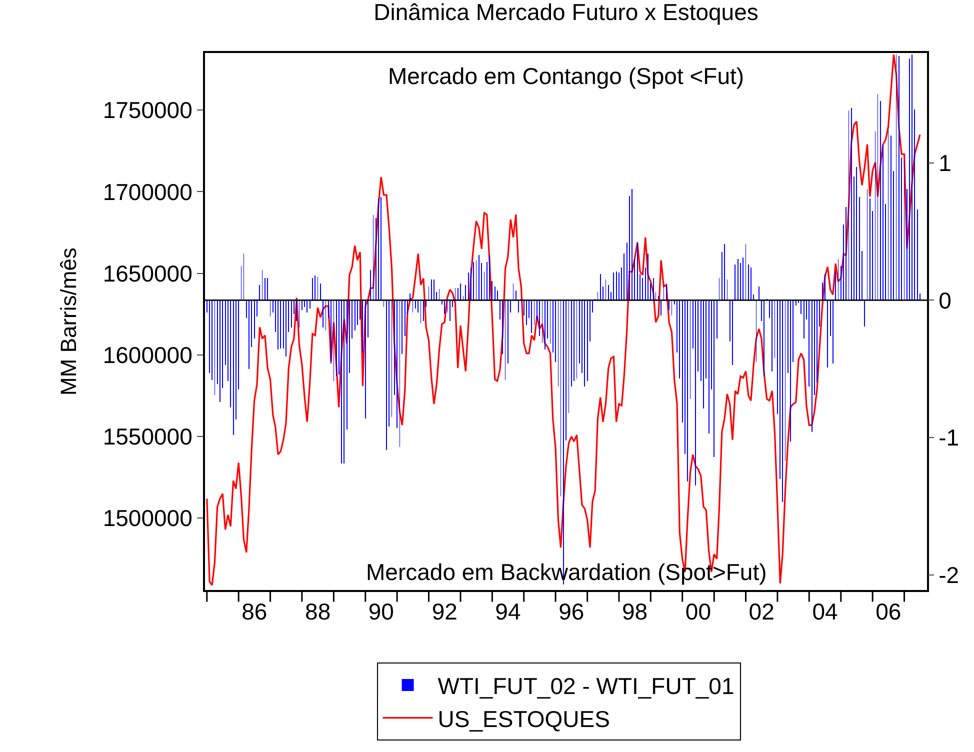 The image size is (974, 752). I want to click on x-tick-label: 96, so click(571, 611).